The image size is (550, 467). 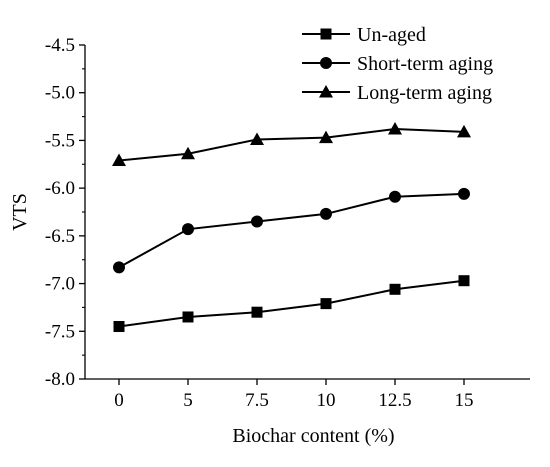 What do you see at coordinates (313, 436) in the screenshot?
I see `x-axis-title: Biochar content (%)` at bounding box center [313, 436].